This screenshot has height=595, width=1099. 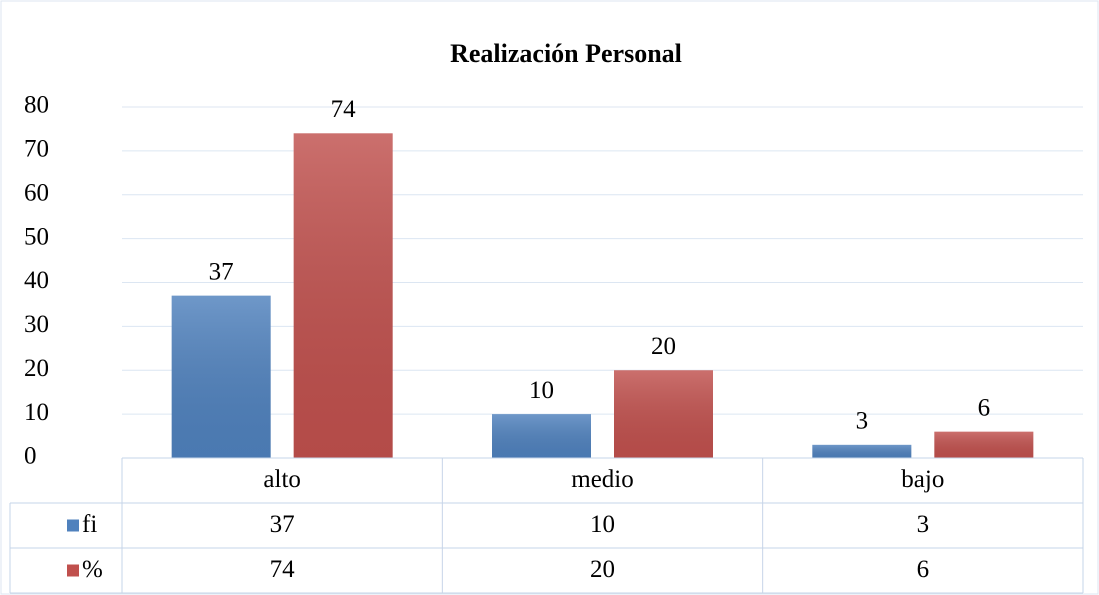 What do you see at coordinates (36, 105) in the screenshot?
I see `y-tick-label: 80` at bounding box center [36, 105].